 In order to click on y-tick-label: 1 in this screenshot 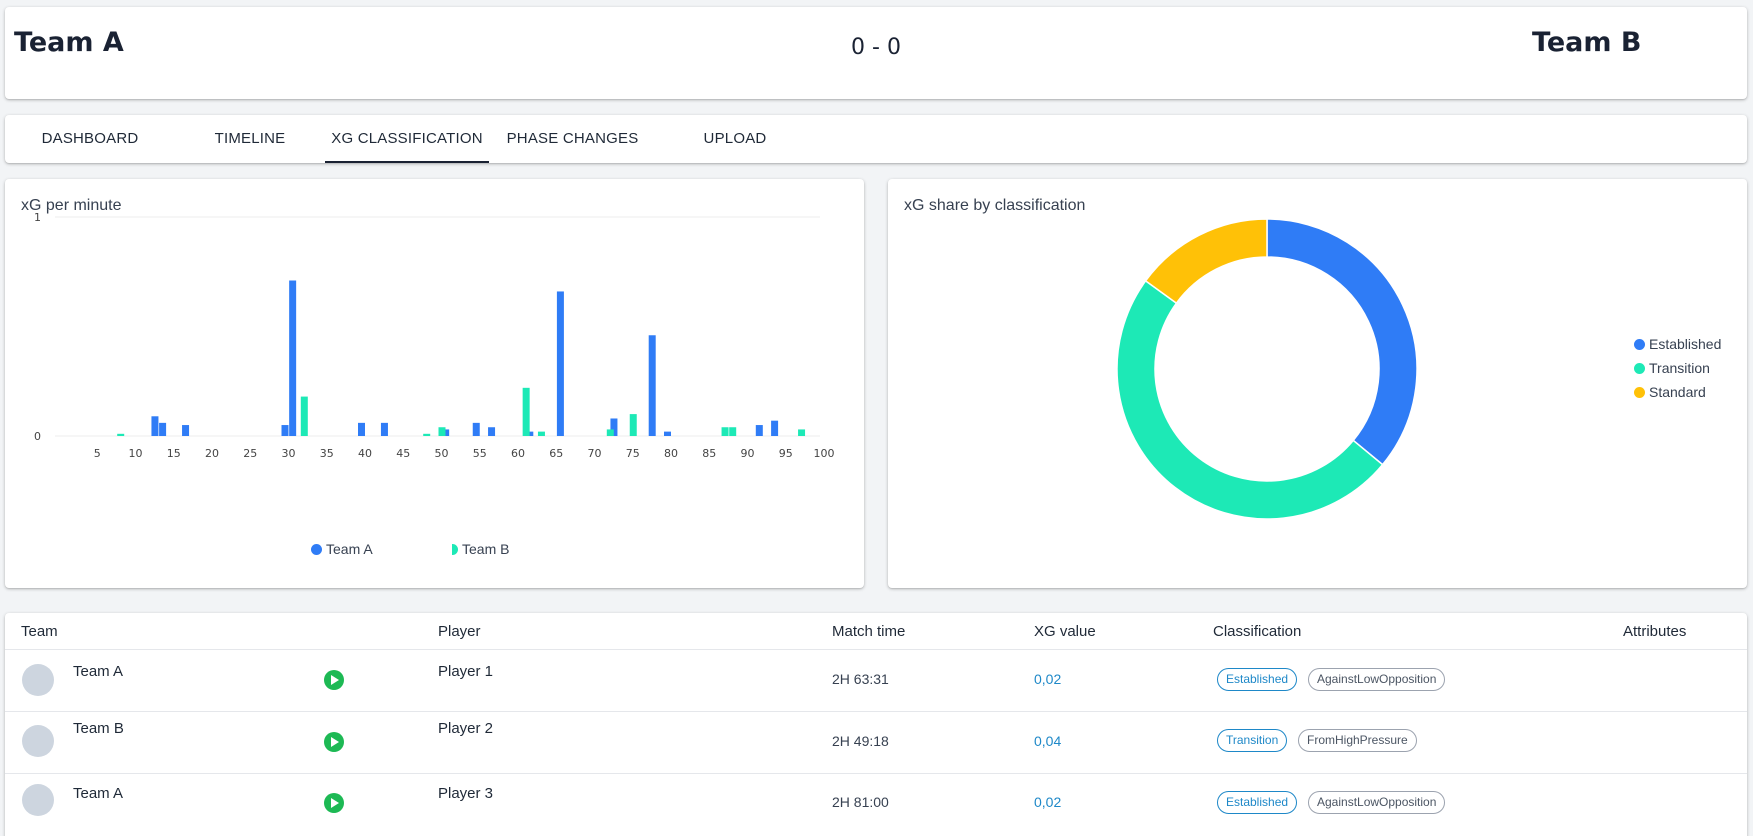, I will do `click(37, 217)`.